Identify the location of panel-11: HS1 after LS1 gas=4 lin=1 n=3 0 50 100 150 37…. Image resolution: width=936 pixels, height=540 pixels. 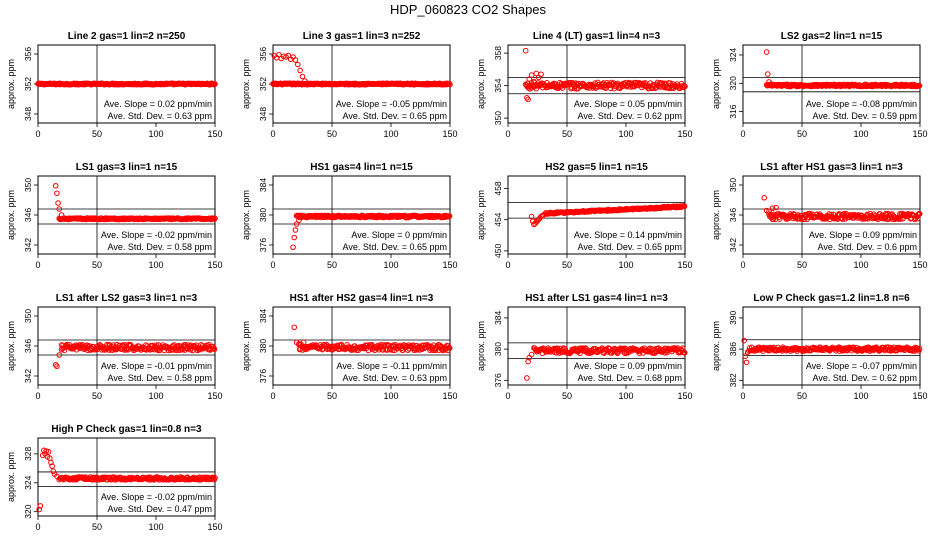
(584, 347).